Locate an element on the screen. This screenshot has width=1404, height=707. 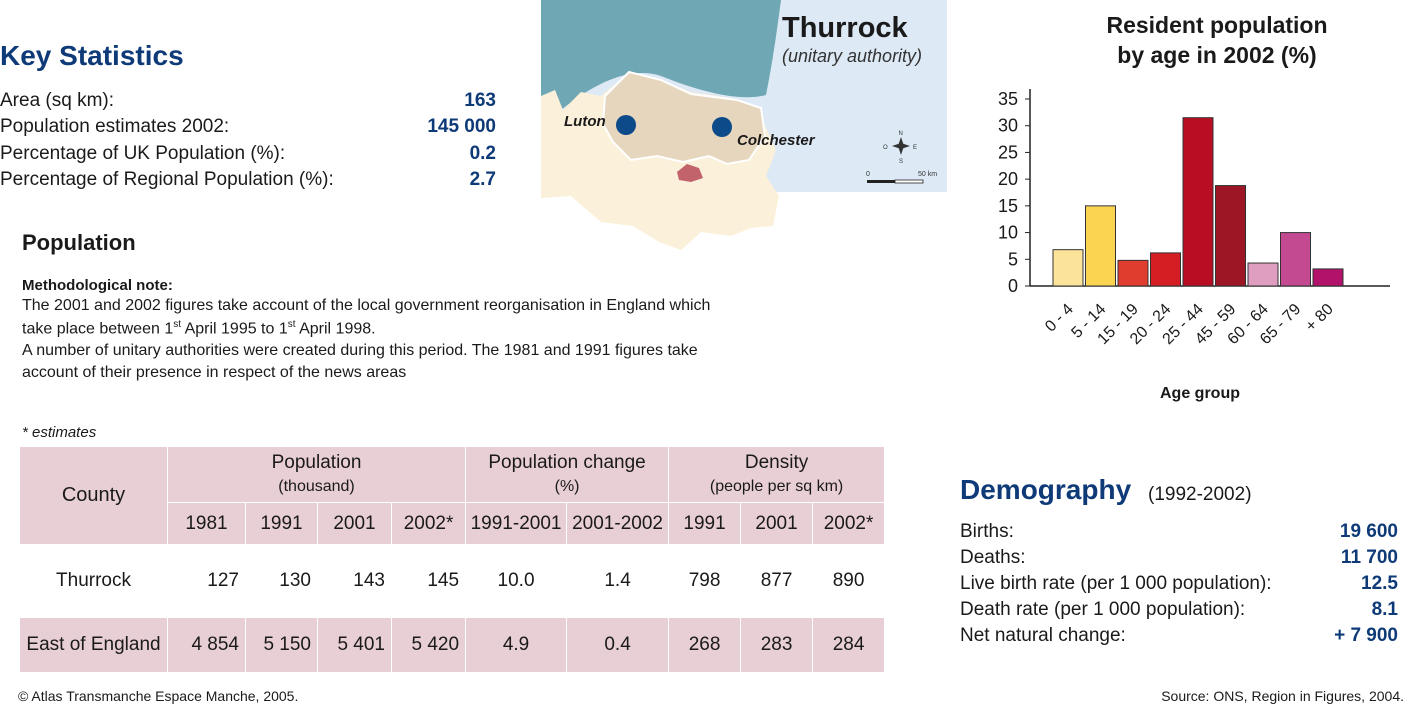
group-header-population-change: Population change (%) is located at coordinates (567, 474).